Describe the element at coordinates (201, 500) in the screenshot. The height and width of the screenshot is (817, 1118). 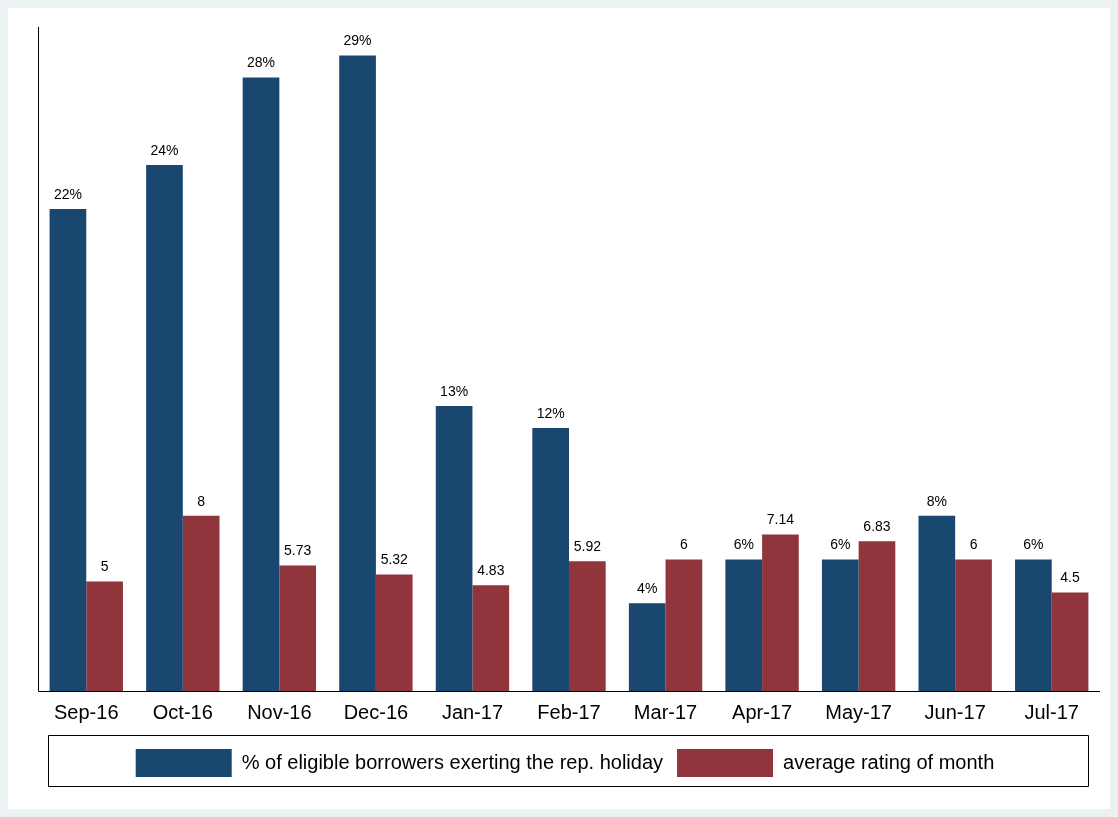
I see `data-label: 8` at that location.